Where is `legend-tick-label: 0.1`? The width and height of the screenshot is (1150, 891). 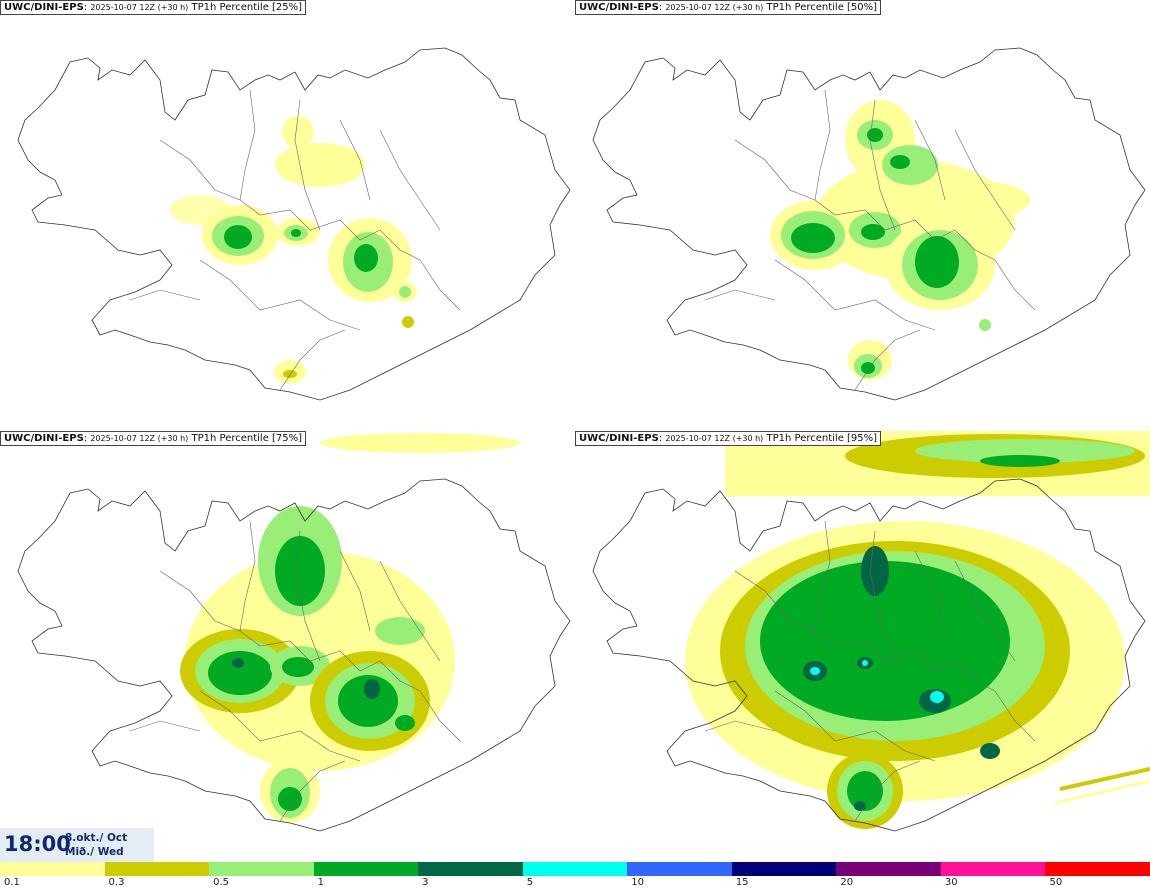
legend-tick-label: 0.1 is located at coordinates (12, 882).